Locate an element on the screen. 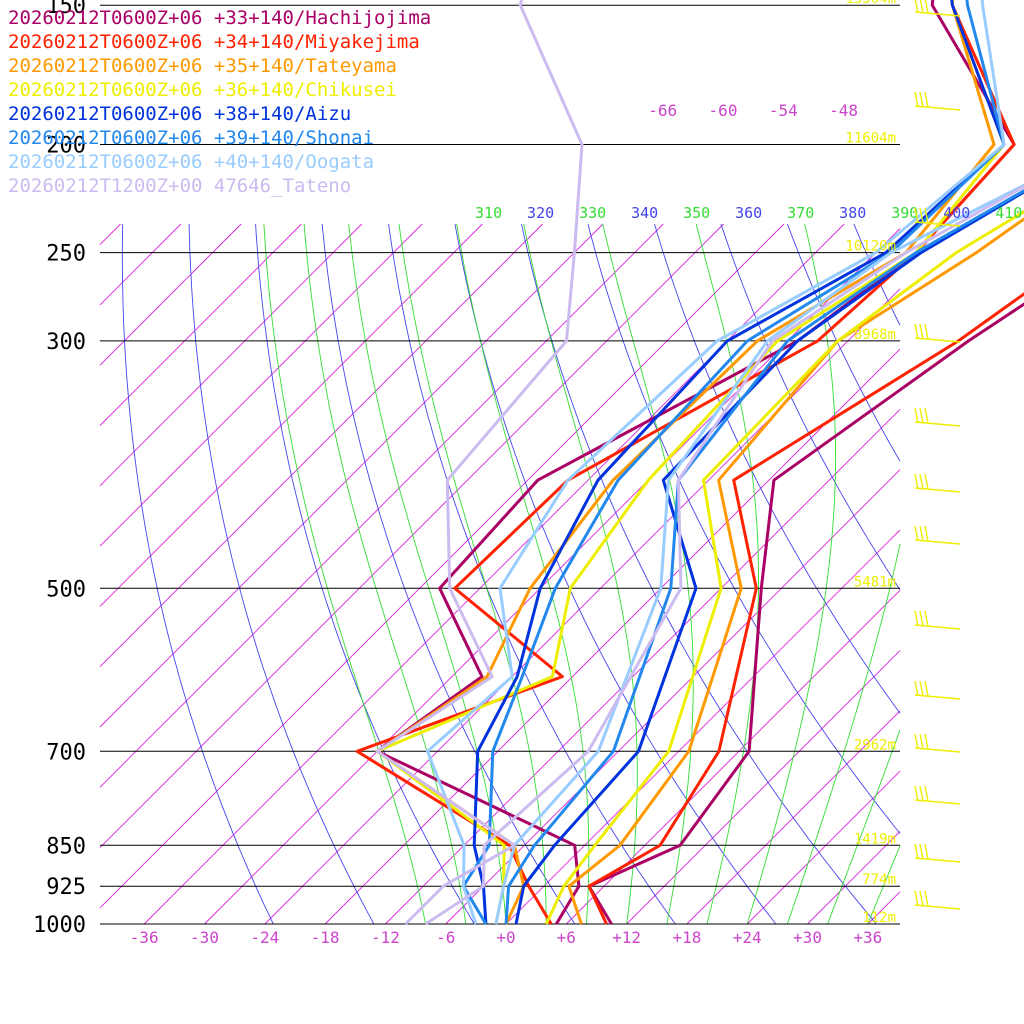 The width and height of the screenshot is (1024, 1024). pressure-tick-label: 500 is located at coordinates (66, 589).